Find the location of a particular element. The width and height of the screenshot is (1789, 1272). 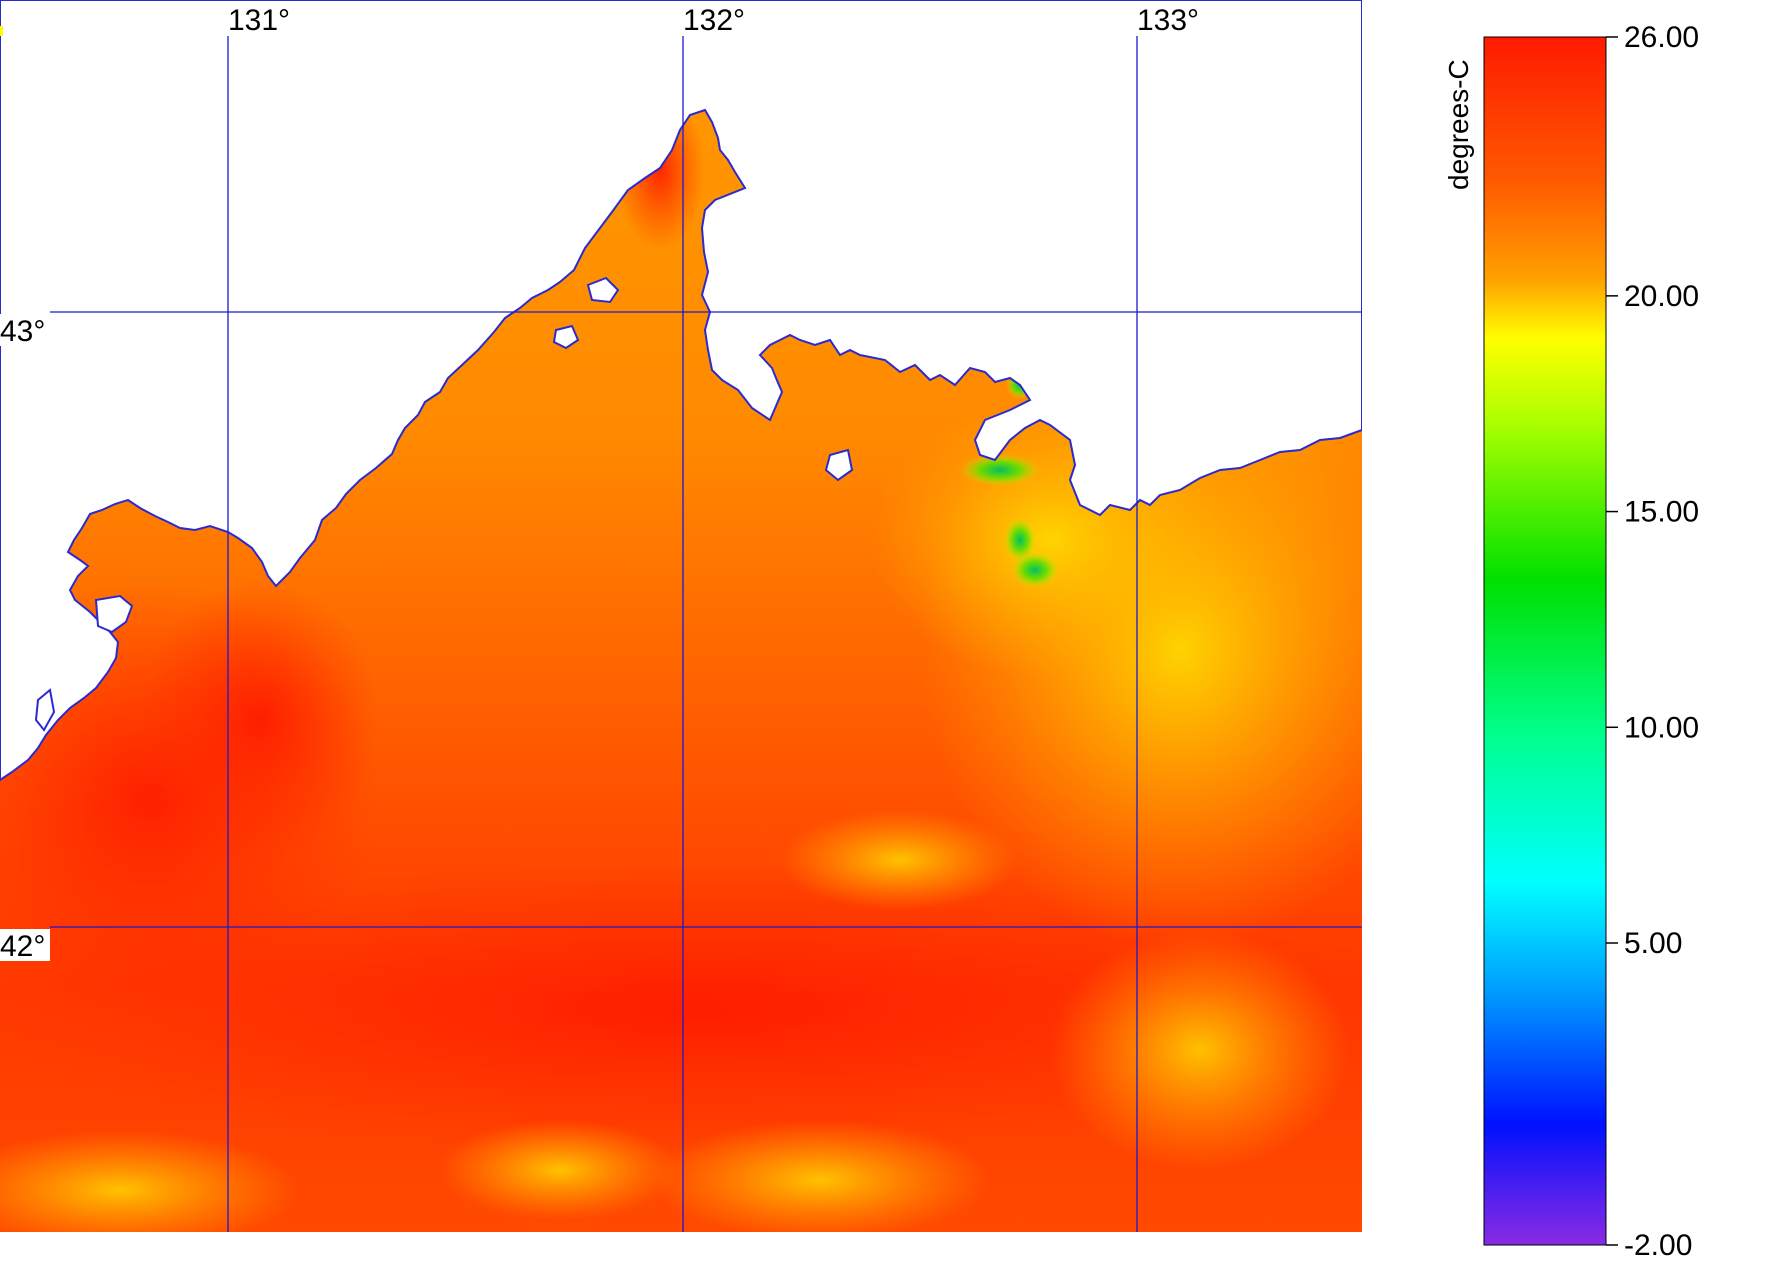

longitude-label-132: 132° is located at coordinates (714, 20).